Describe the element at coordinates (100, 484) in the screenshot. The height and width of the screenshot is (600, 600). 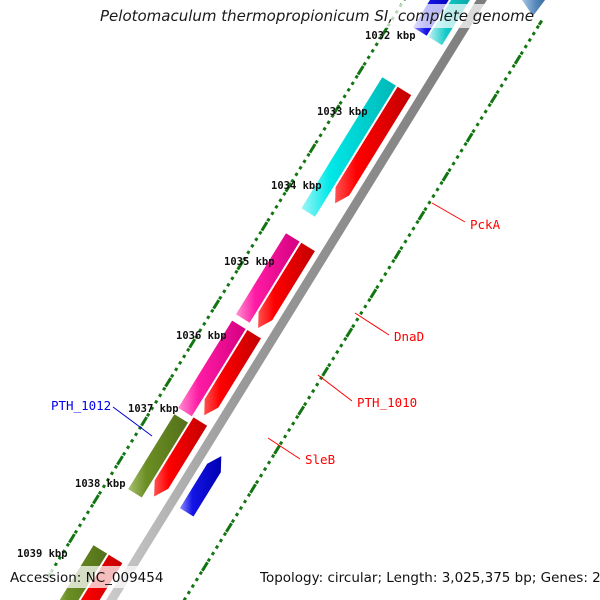
I see `ruler-tick-label: 1038 kbp` at that location.